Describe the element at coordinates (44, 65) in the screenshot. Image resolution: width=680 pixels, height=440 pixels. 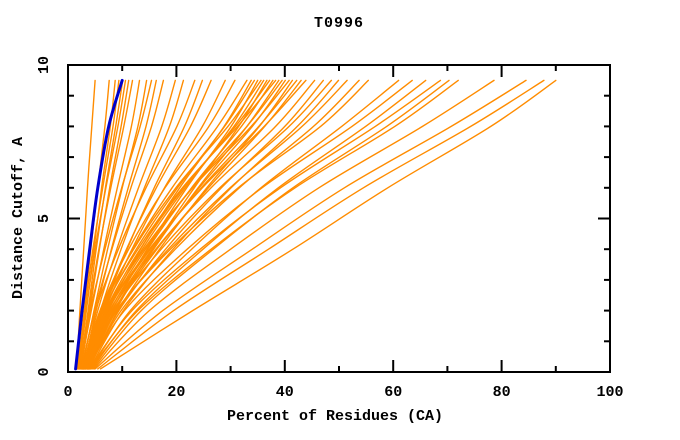
I see `y-tick-label: 10` at that location.